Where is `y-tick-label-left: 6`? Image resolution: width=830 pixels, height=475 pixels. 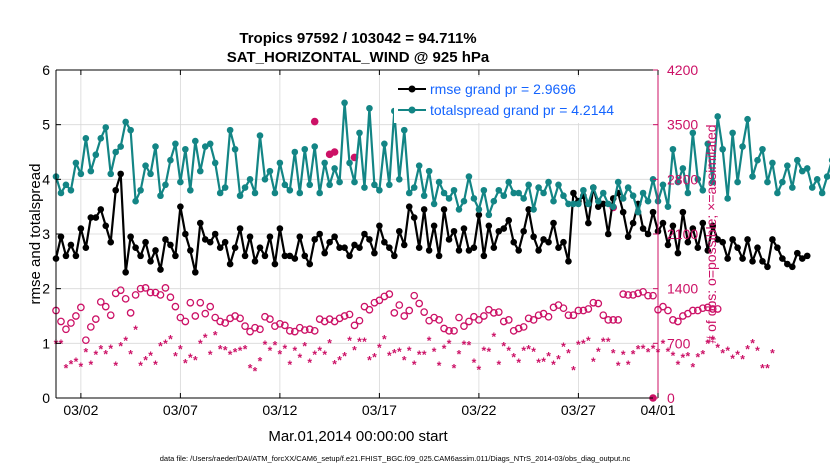 y-tick-label-left: 6 is located at coordinates (46, 70).